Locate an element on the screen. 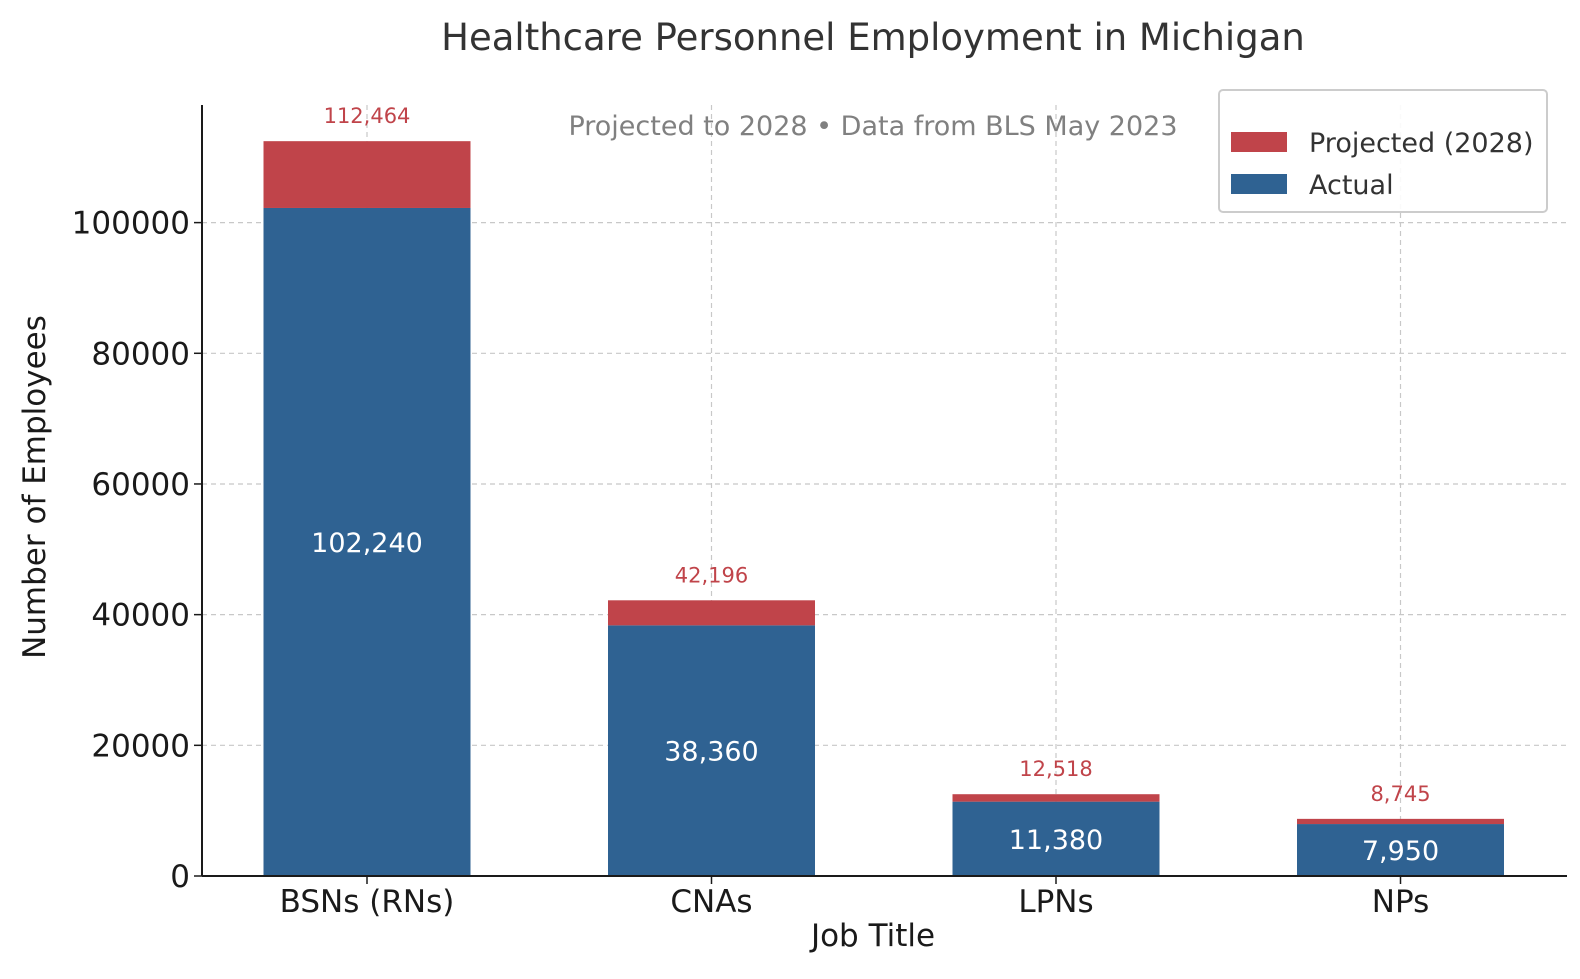 The width and height of the screenshot is (1580, 979). data-label-actual: 11,380 is located at coordinates (1056, 840).